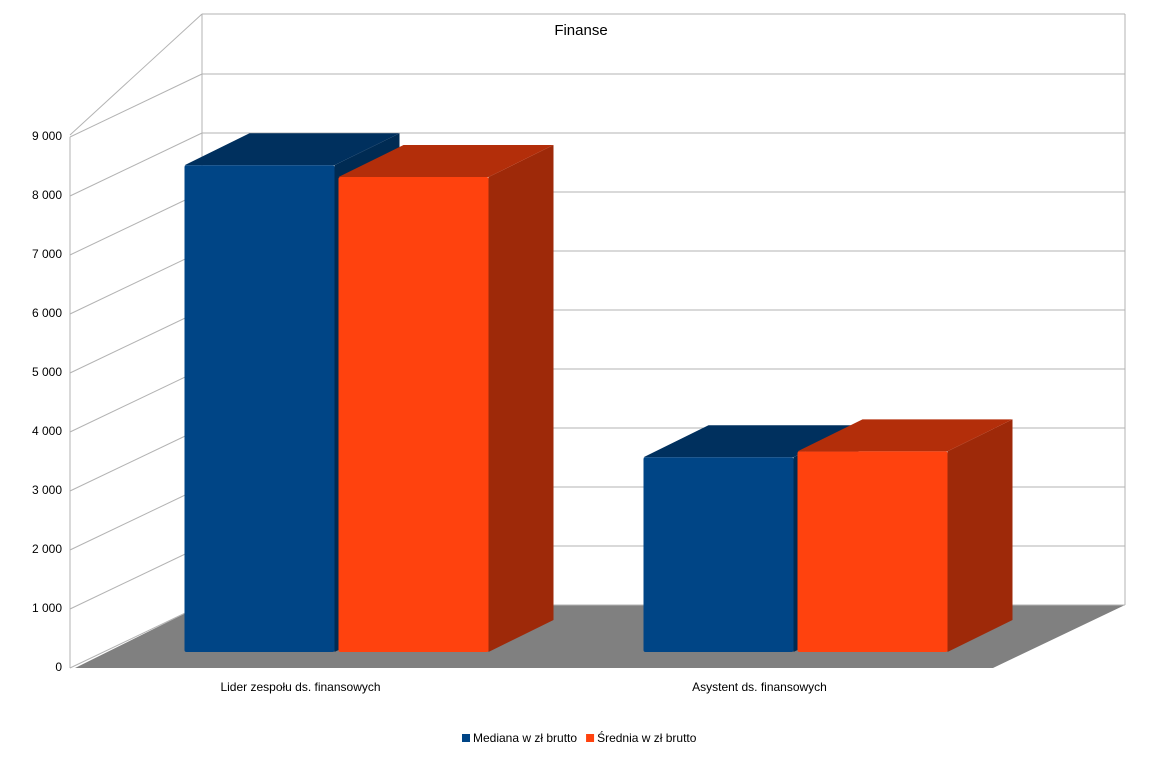 Image resolution: width=1160 pixels, height=760 pixels. Describe the element at coordinates (647, 737) in the screenshot. I see `legend-label: Średnia w zł brutto` at that location.